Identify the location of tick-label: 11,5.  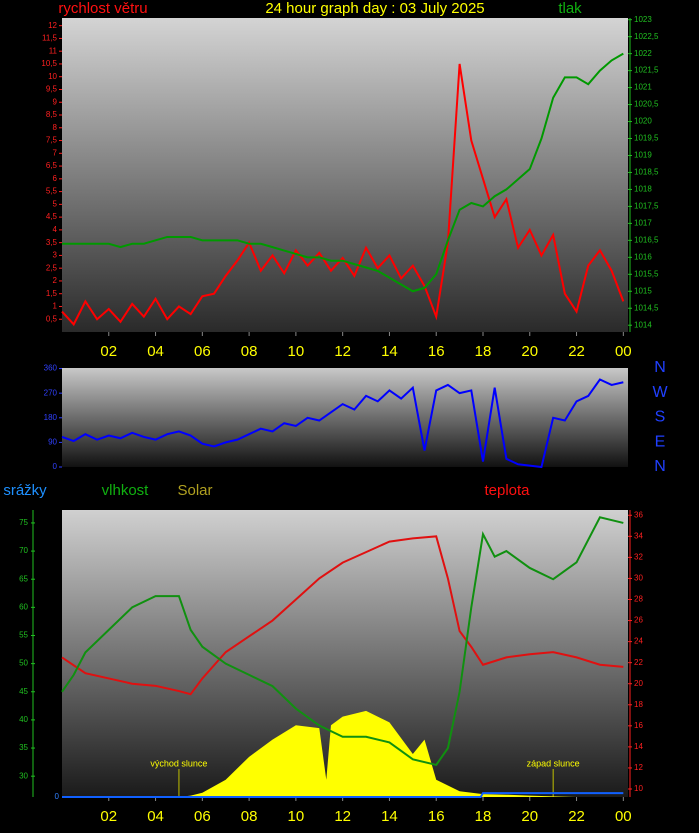
(50, 38).